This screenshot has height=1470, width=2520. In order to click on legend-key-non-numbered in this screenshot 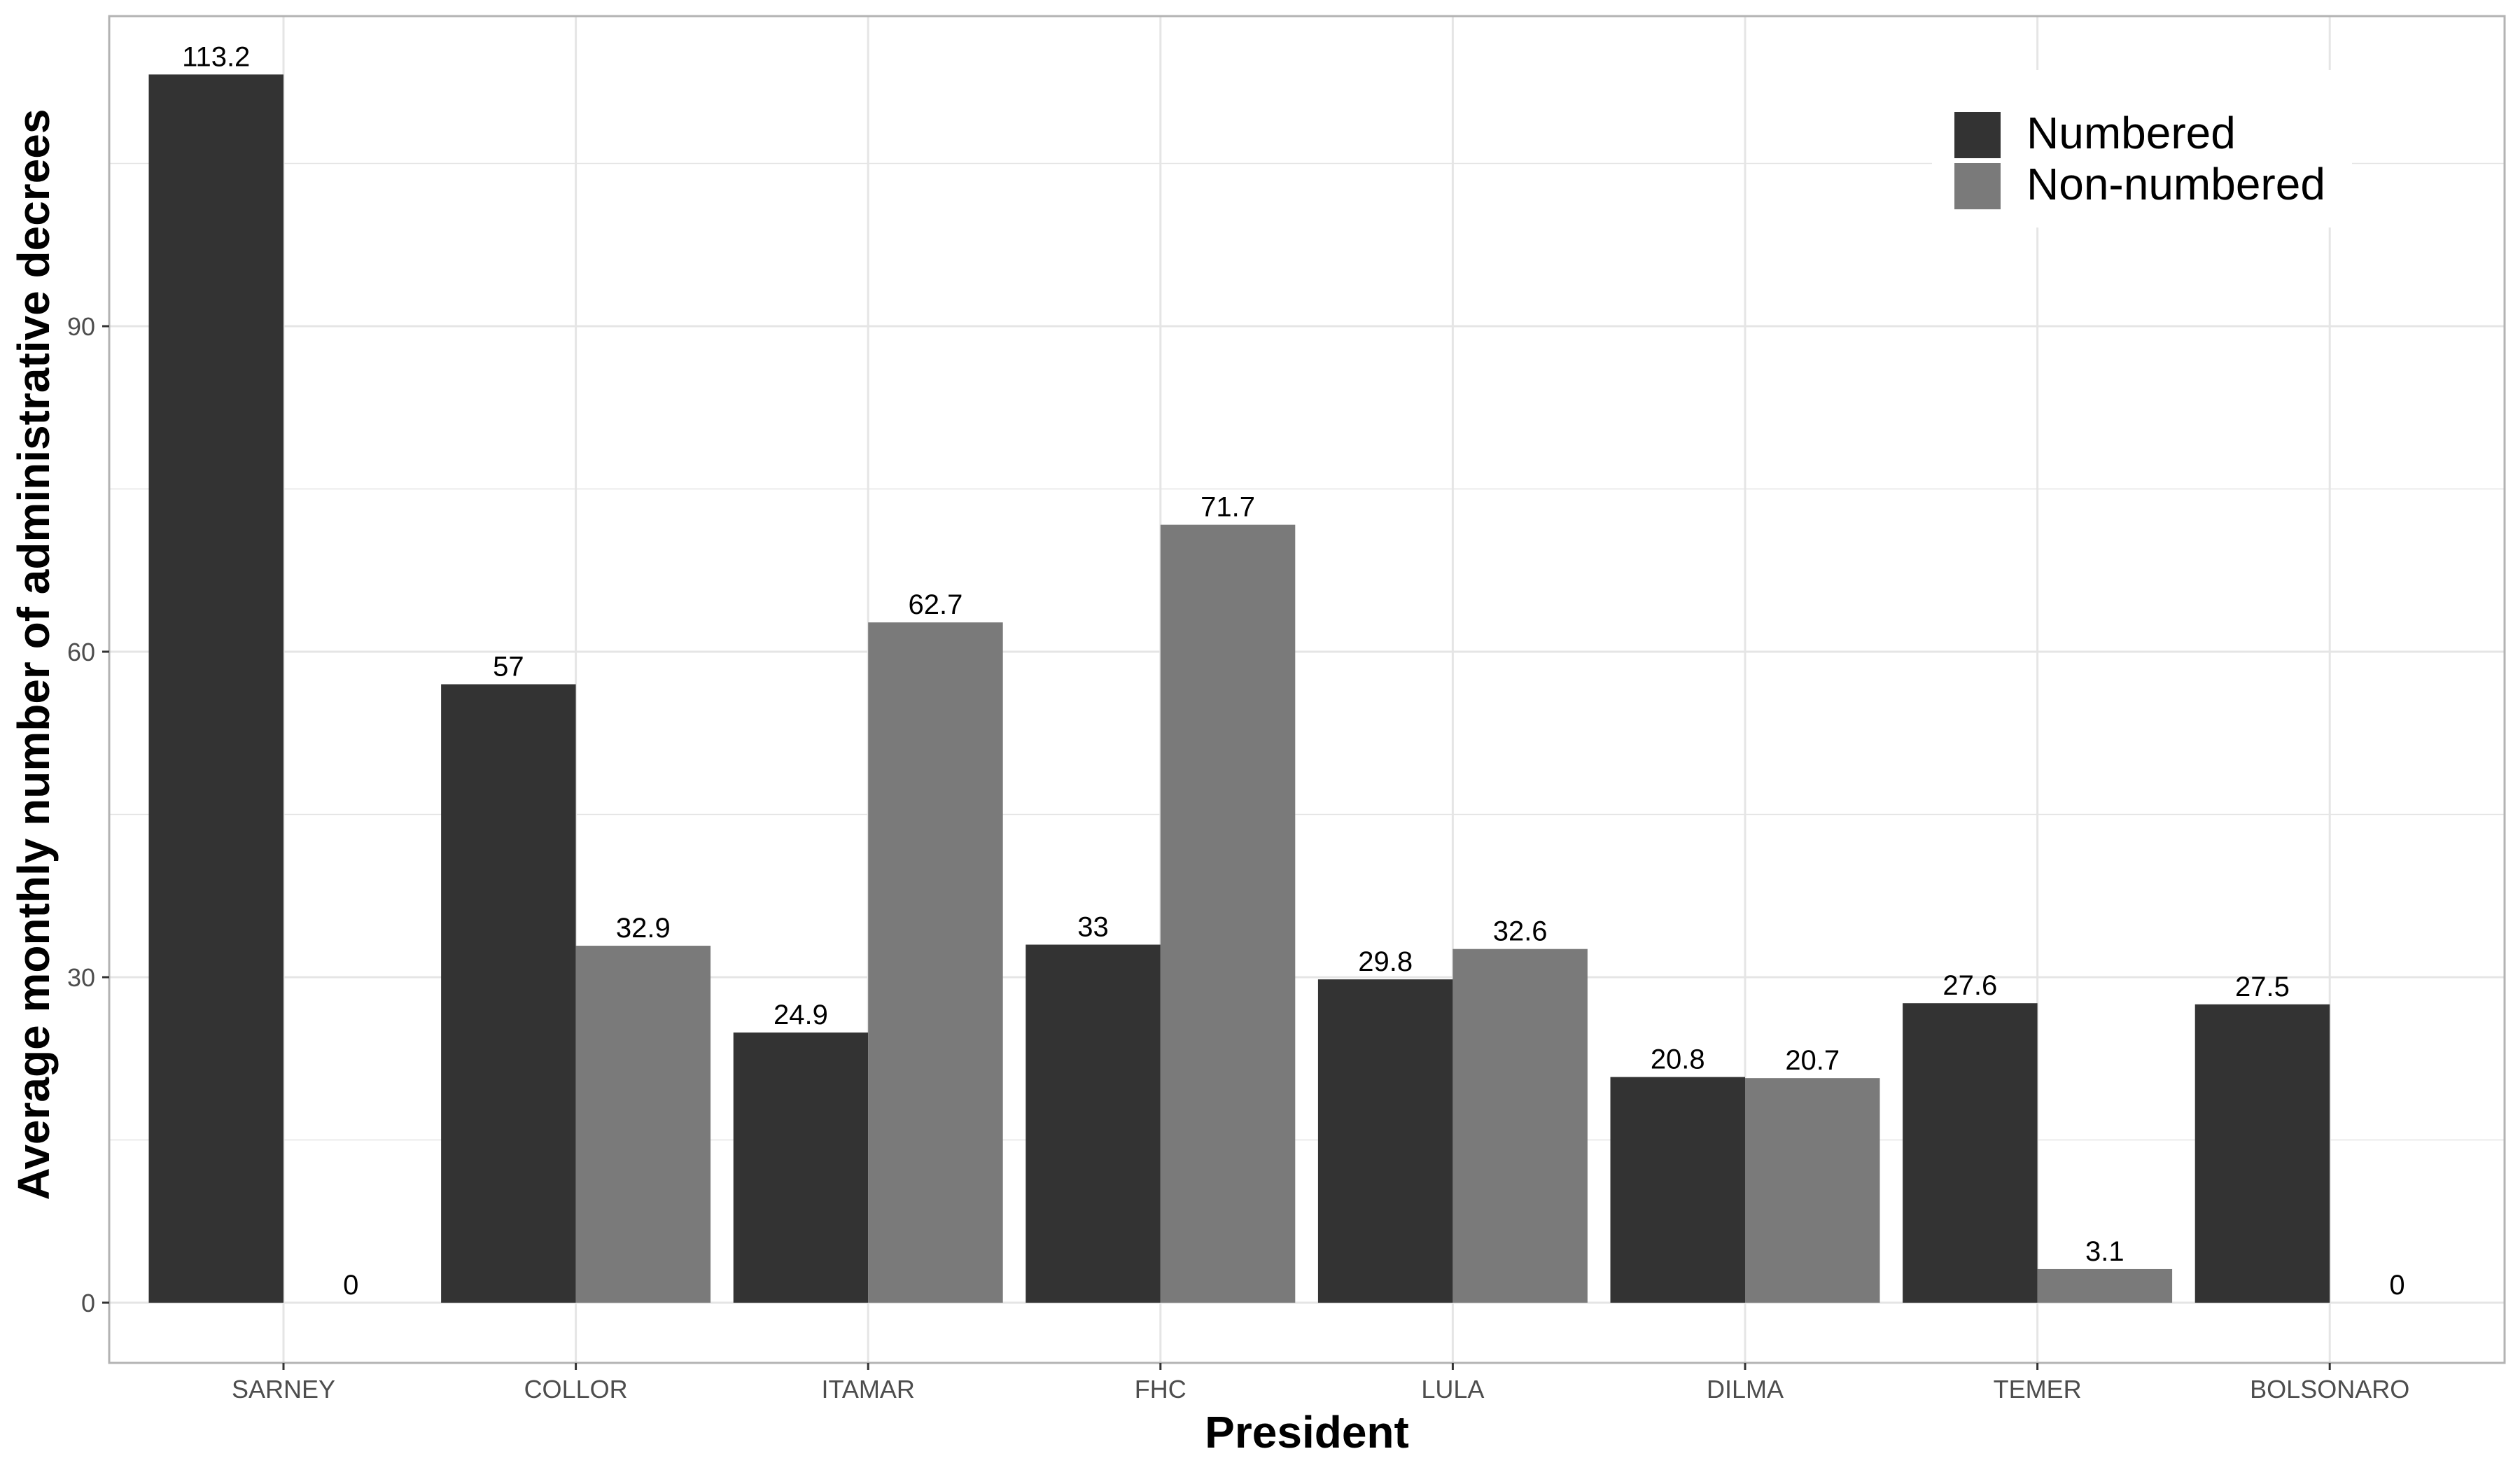, I will do `click(1977, 186)`.